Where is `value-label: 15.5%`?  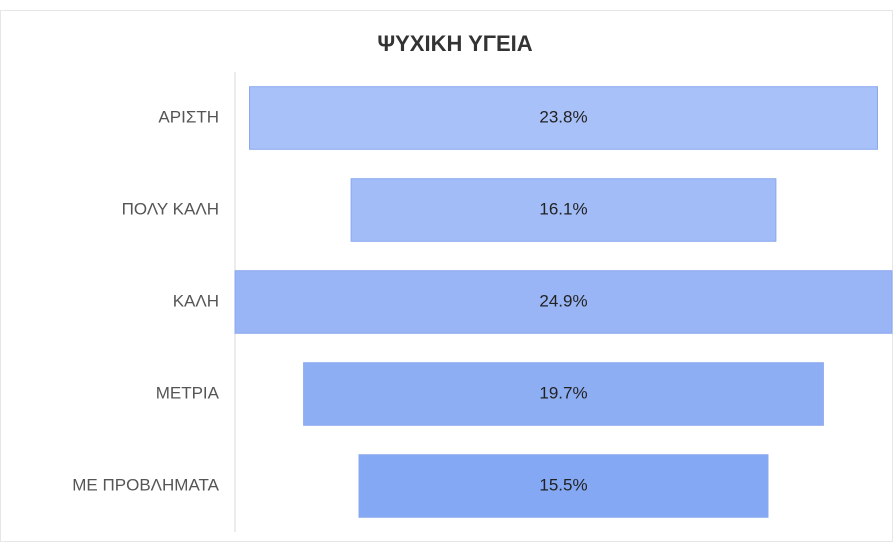 value-label: 15.5% is located at coordinates (563, 484).